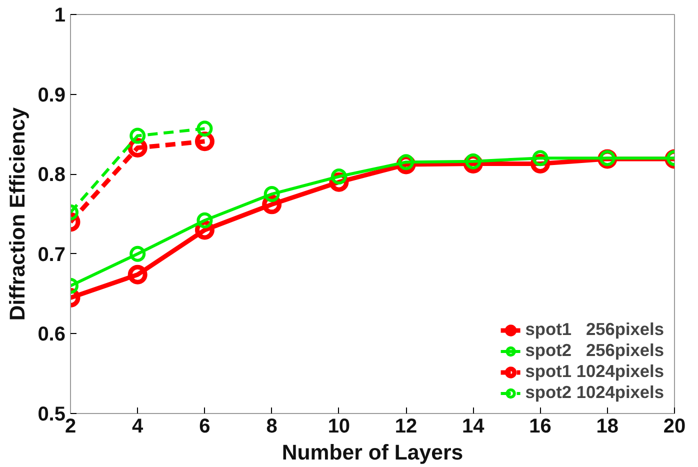  I want to click on legend-label: spot1 256pixels, so click(594, 329).